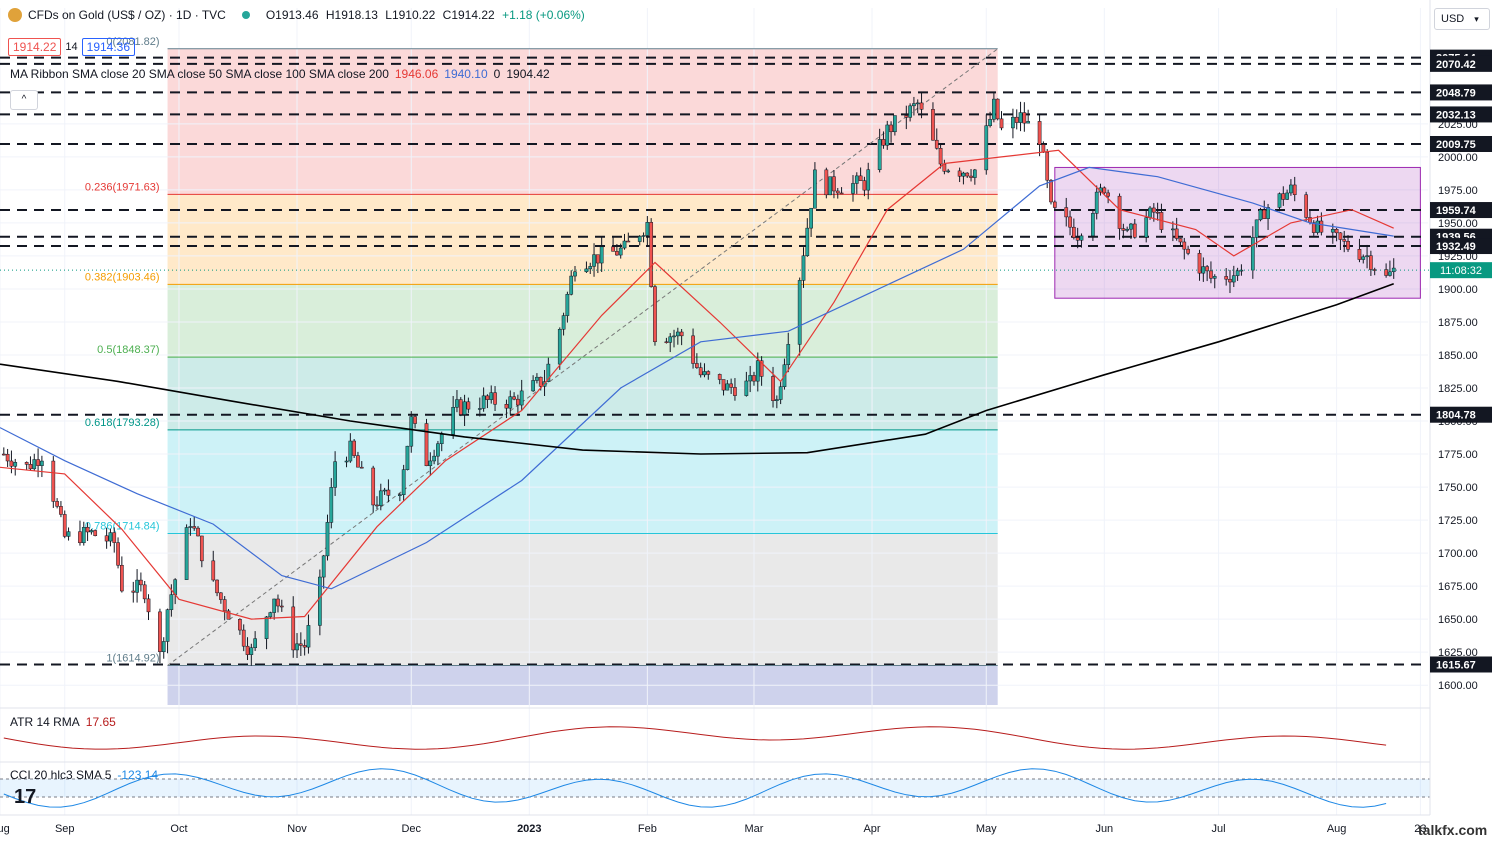  I want to click on currency-selector: USD ▾, so click(1462, 19).